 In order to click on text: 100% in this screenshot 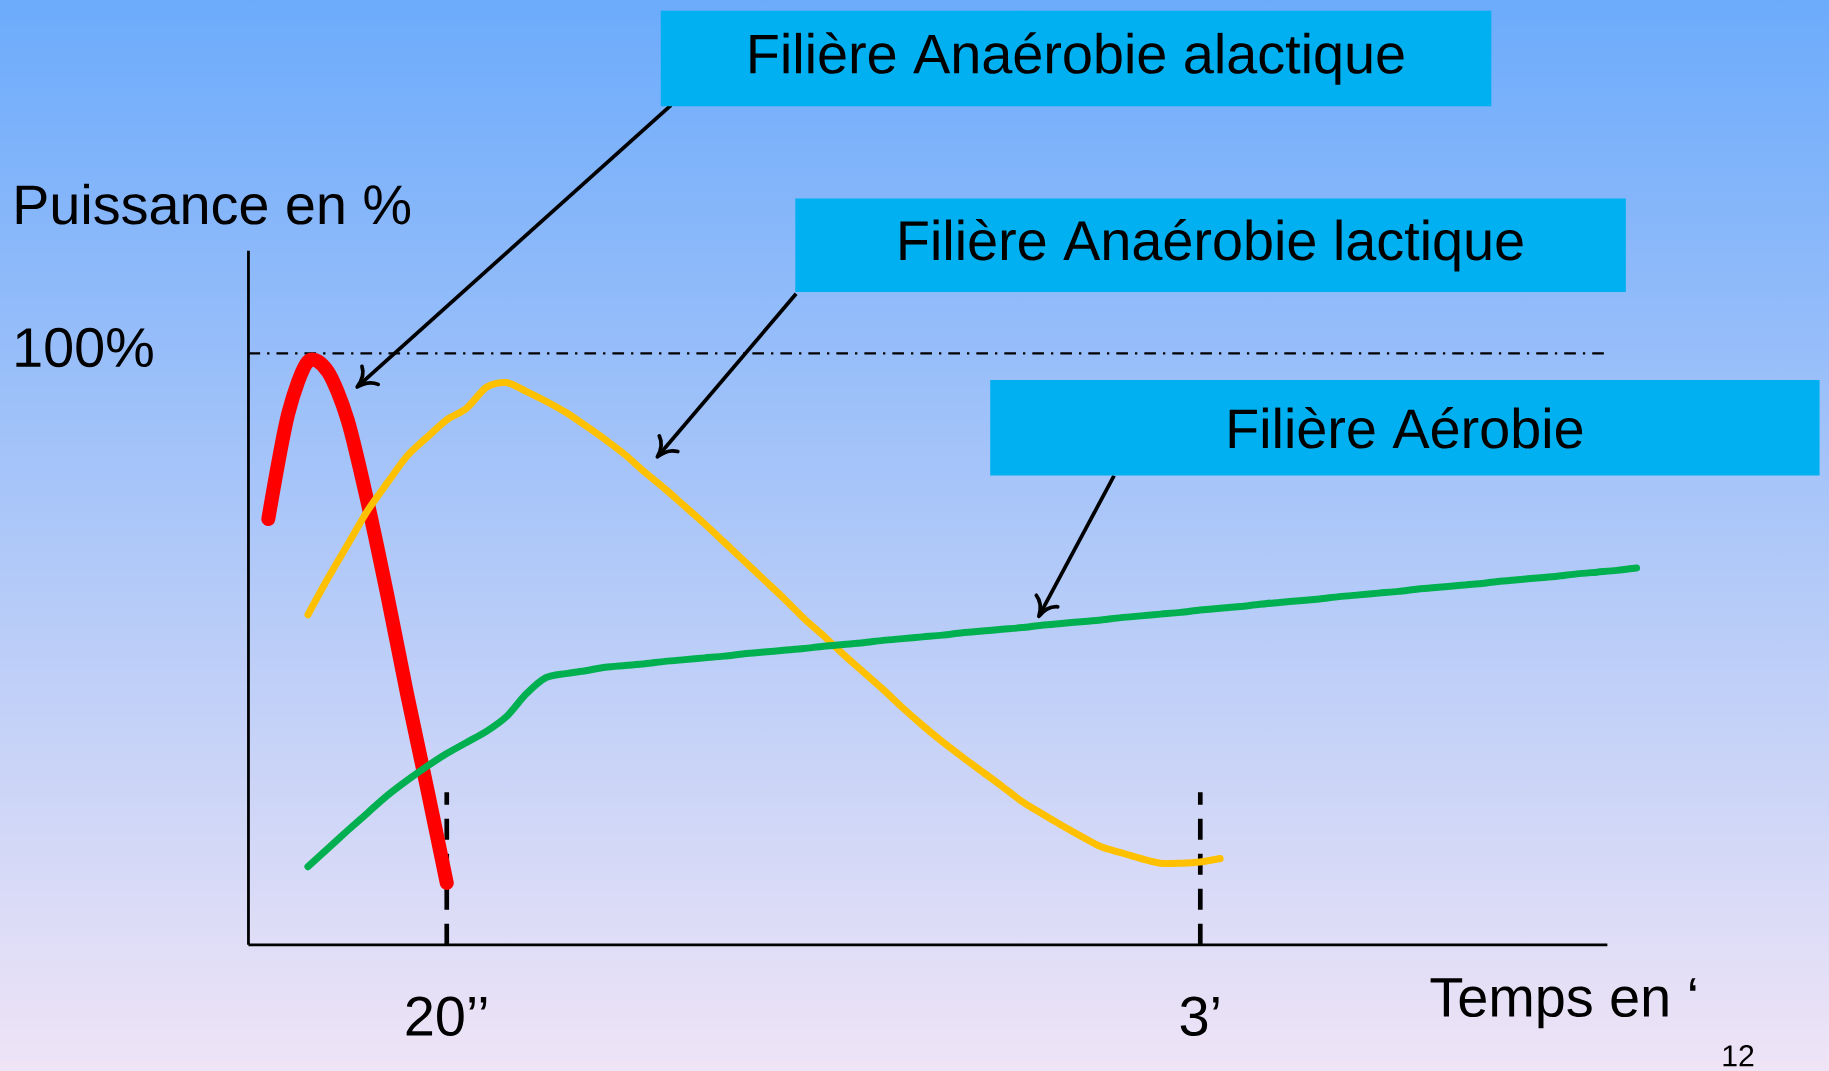, I will do `click(84, 347)`.